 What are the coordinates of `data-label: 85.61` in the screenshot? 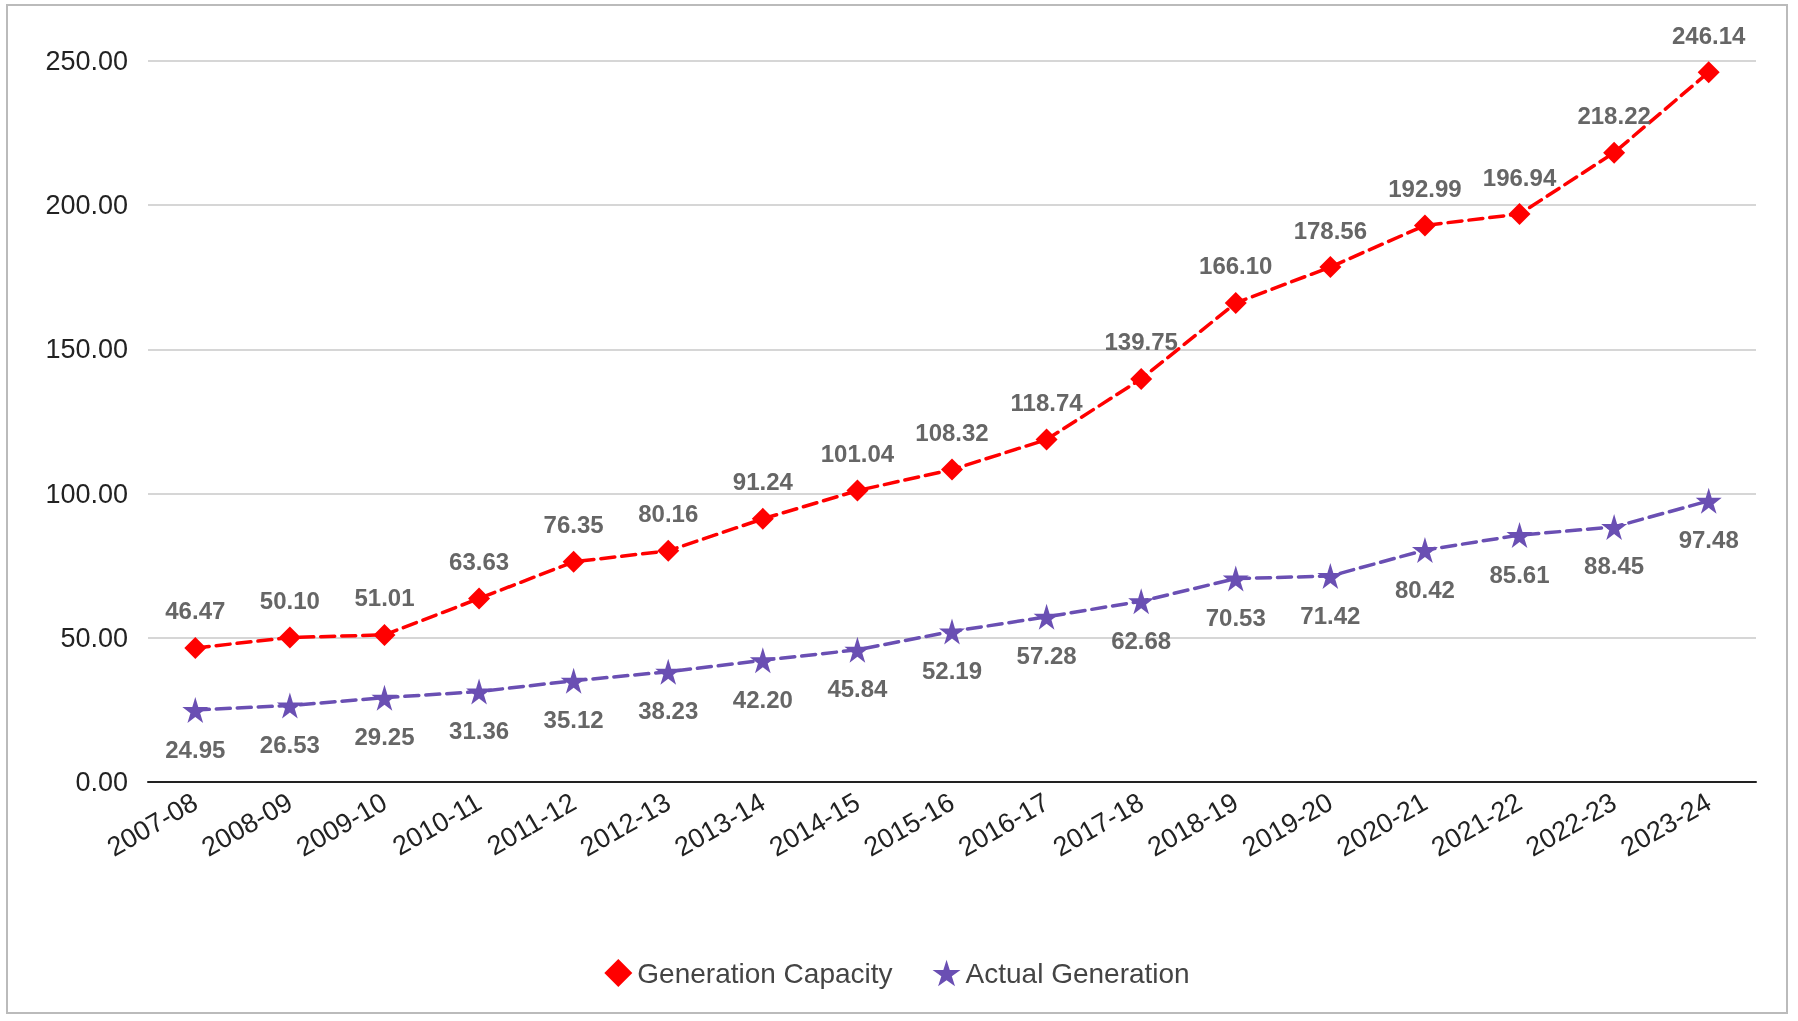 It's located at (1519, 574).